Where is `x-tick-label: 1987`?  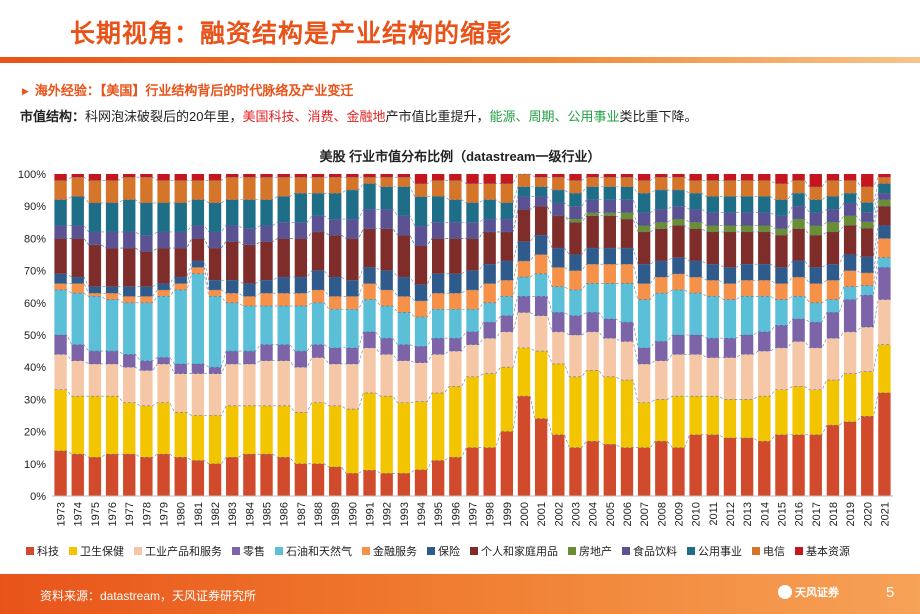
x-tick-label: 1987 is located at coordinates (302, 514).